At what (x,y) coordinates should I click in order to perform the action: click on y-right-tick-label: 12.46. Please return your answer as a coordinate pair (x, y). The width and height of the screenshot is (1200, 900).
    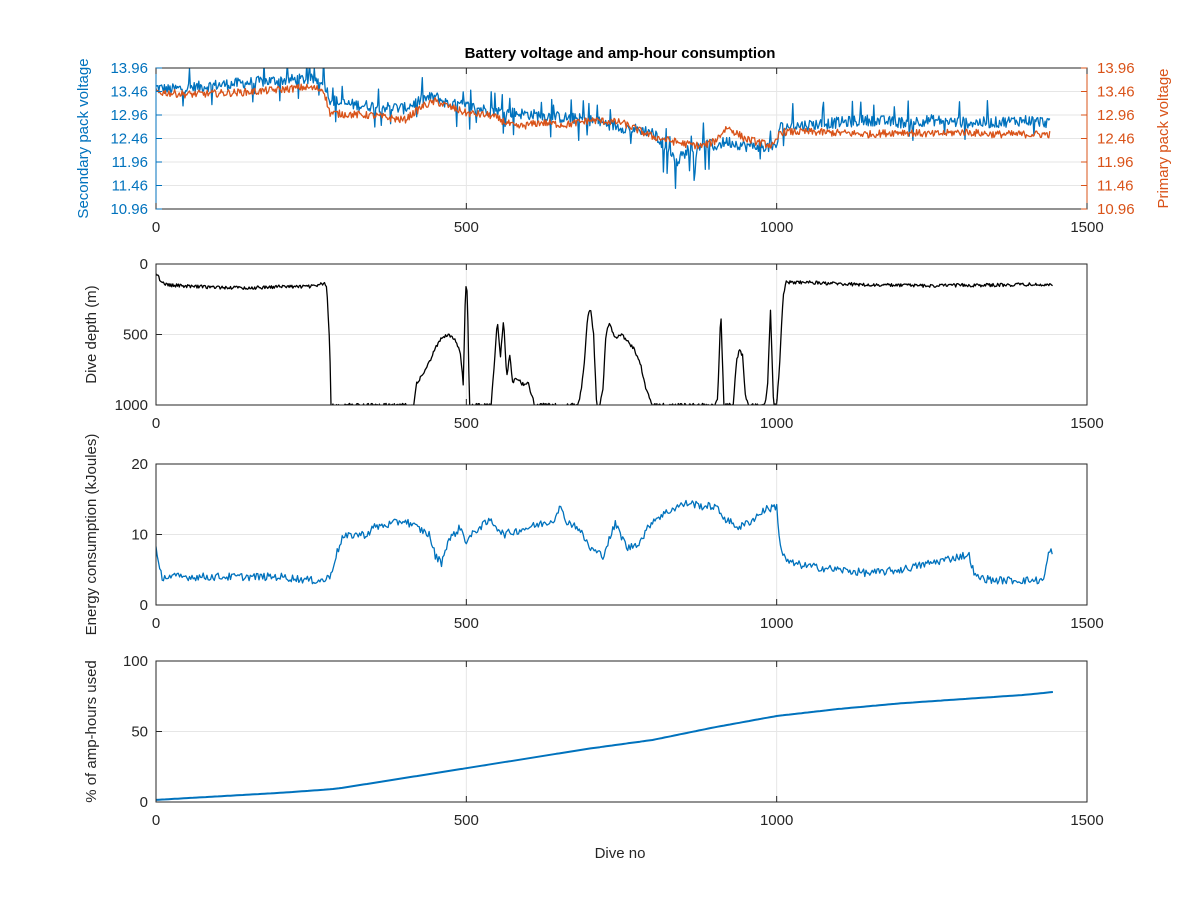
    Looking at the image, I should click on (1116, 139).